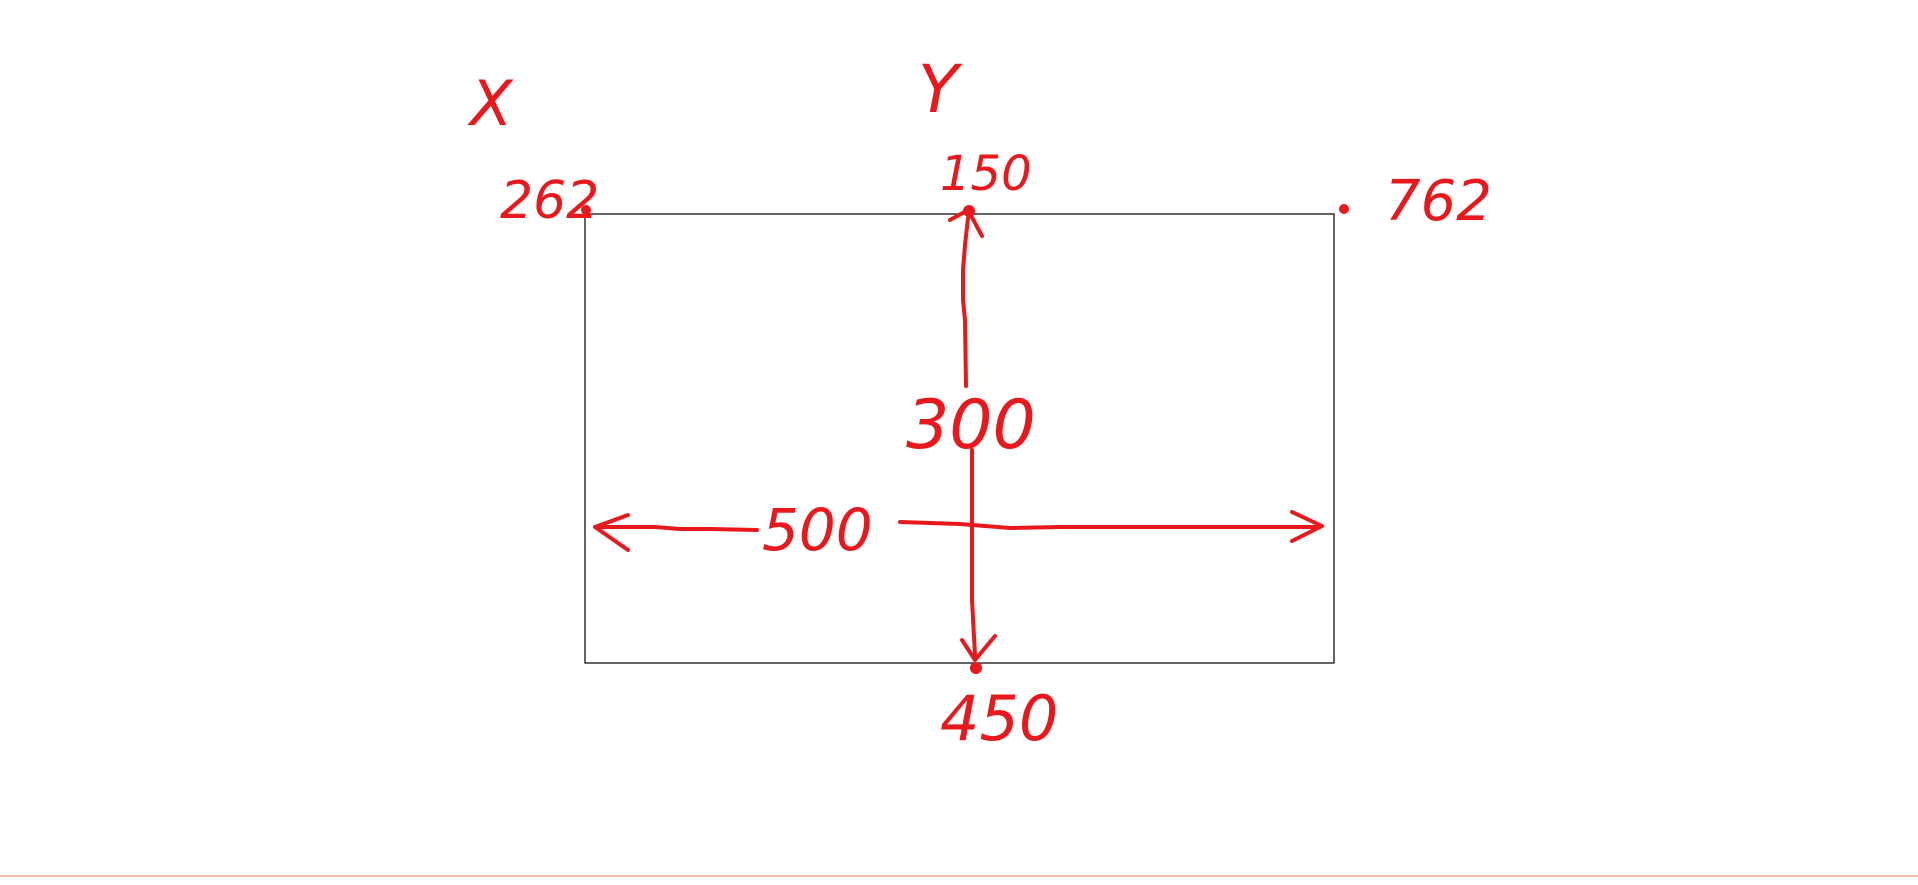  Describe the element at coordinates (1110, 525) in the screenshot. I see `width-arrow-right` at that location.